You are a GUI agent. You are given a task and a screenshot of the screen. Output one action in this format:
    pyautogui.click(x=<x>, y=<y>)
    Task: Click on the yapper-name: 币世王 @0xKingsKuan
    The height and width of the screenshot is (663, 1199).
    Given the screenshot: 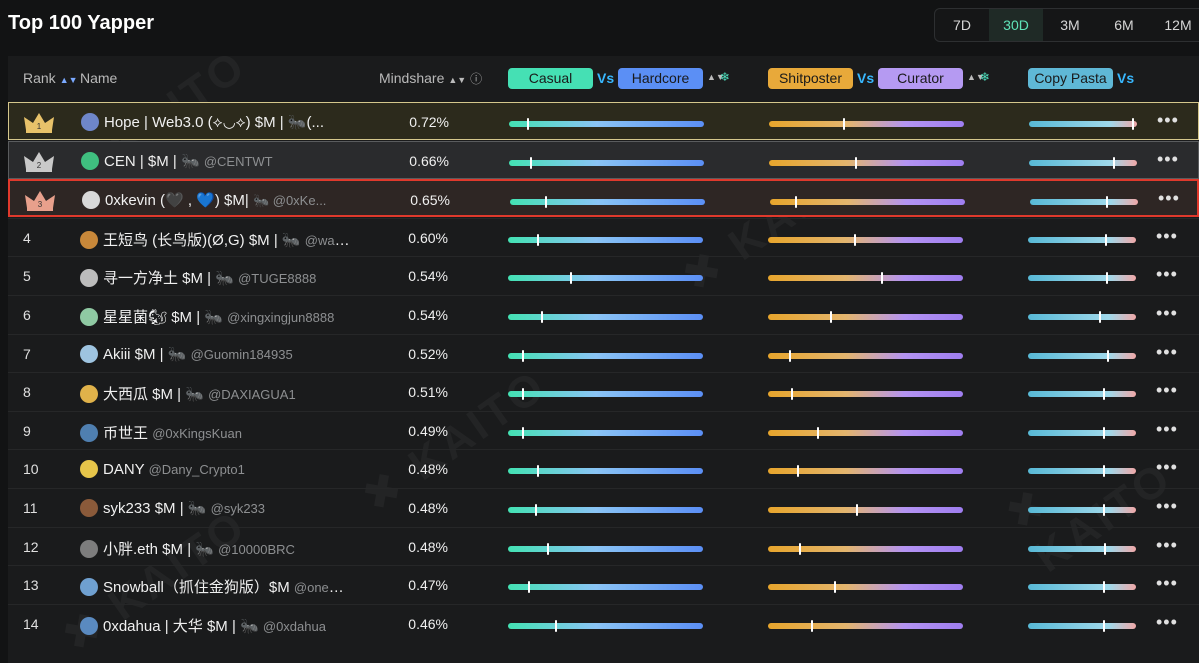 What is the action you would take?
    pyautogui.click(x=215, y=432)
    